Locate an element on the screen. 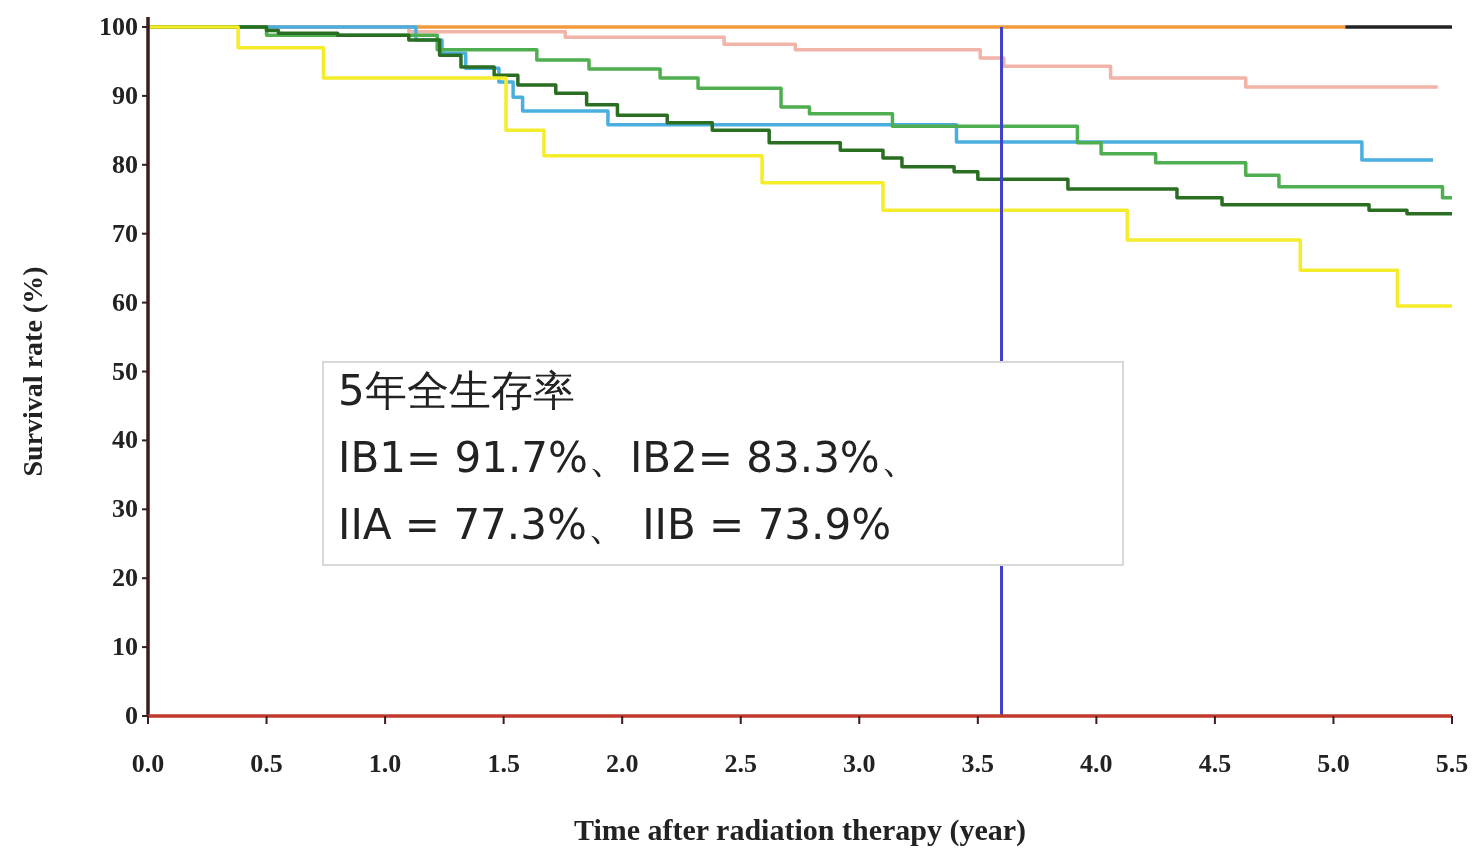 The image size is (1474, 849). x-tick-label: 2.0 is located at coordinates (622, 763).